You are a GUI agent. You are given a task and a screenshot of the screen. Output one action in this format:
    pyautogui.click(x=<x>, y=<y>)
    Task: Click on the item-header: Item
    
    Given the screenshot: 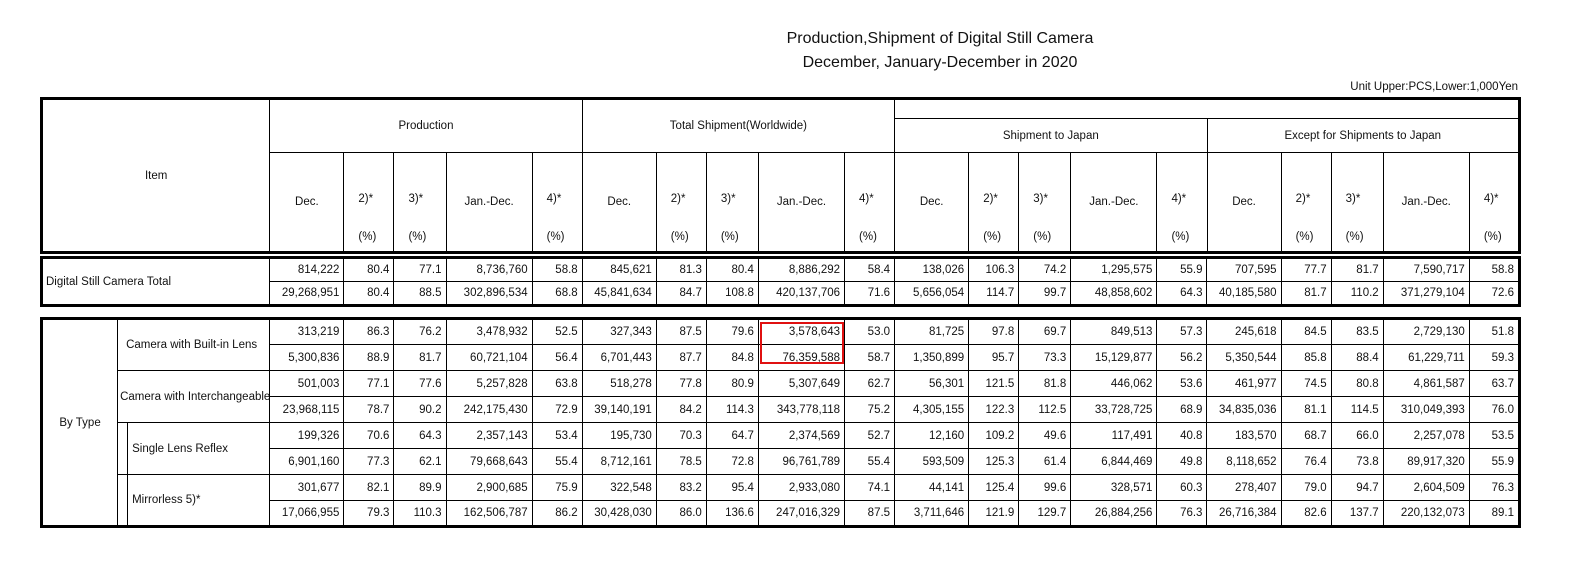 What is the action you would take?
    pyautogui.click(x=155, y=175)
    